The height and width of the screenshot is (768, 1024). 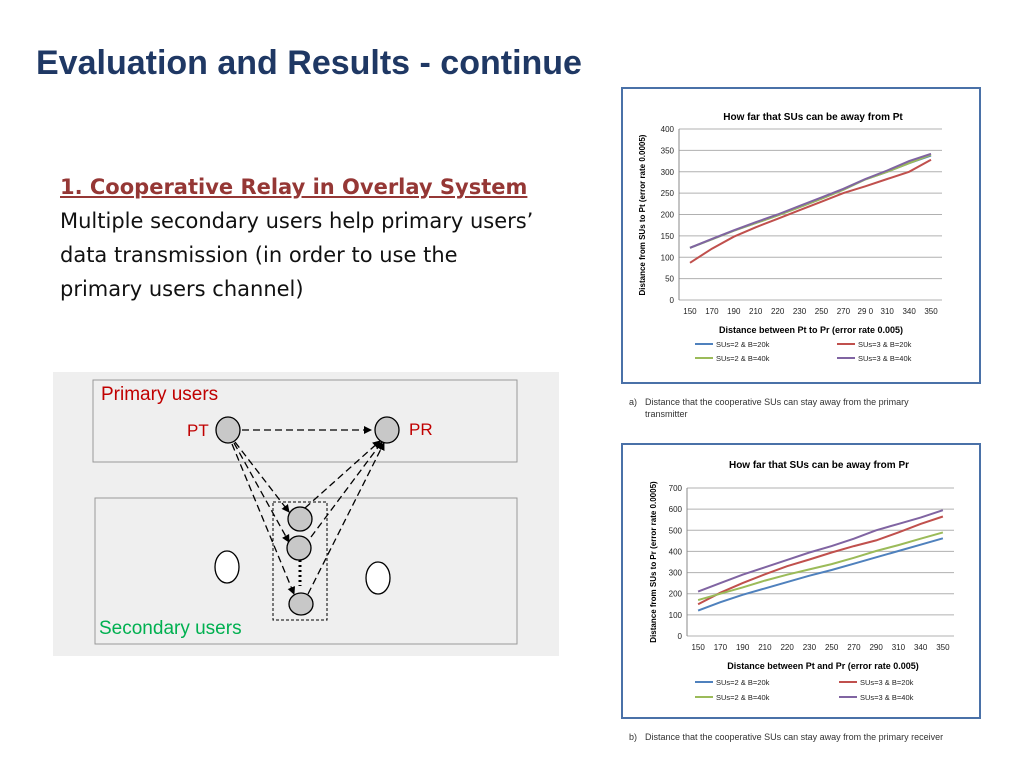 I want to click on caption-label: b), so click(x=633, y=737).